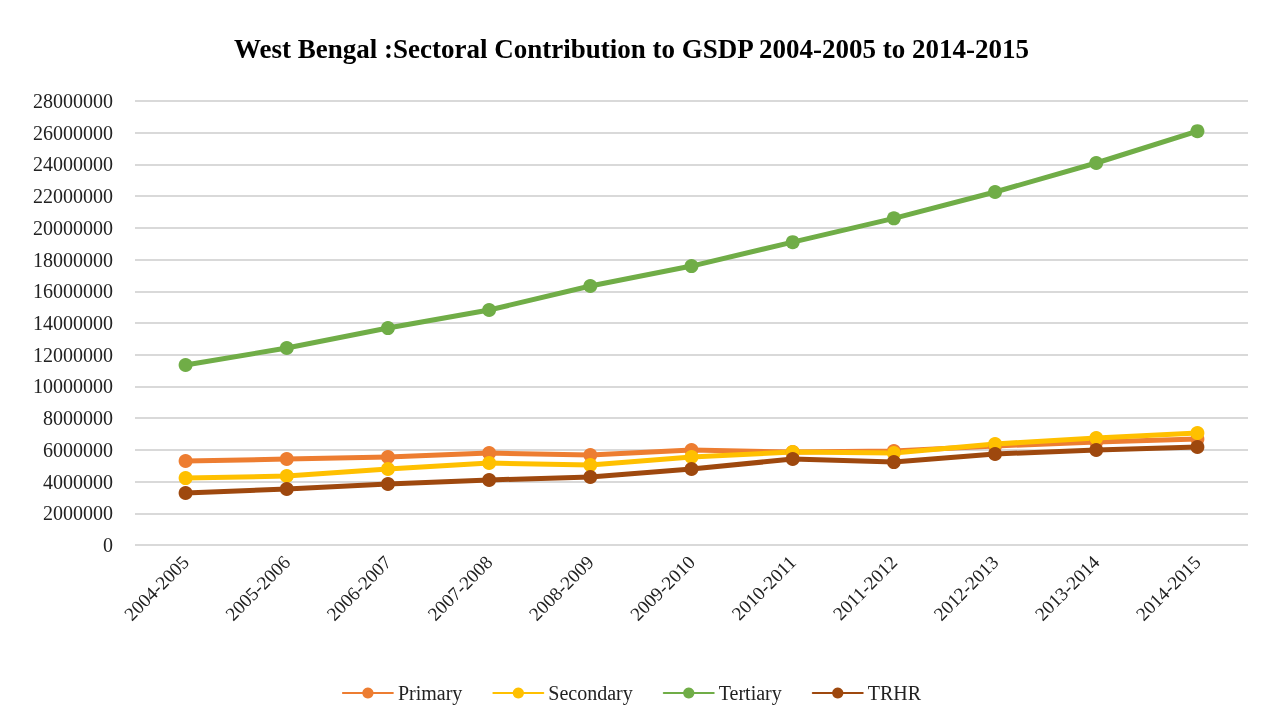 This screenshot has width=1263, height=720. I want to click on y-tick-label: 18000000, so click(73, 259).